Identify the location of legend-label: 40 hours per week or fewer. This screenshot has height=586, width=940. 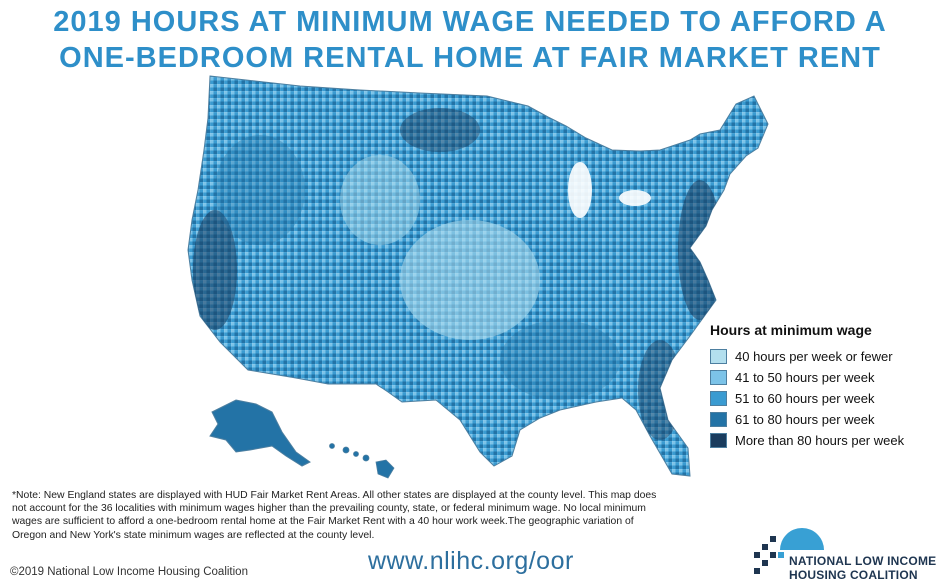
(814, 356).